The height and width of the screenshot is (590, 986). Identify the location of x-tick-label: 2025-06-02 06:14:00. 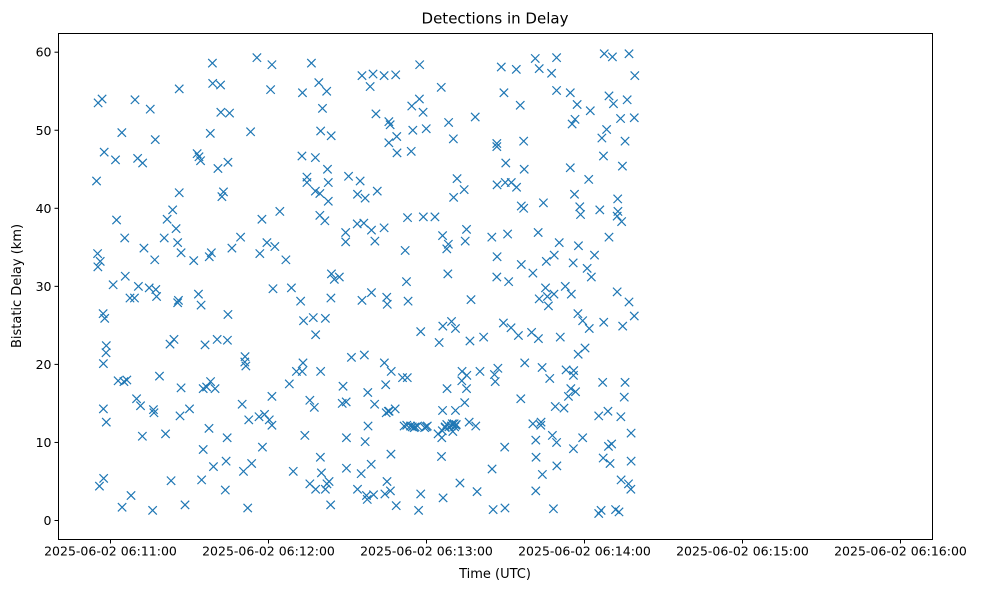
(584, 551).